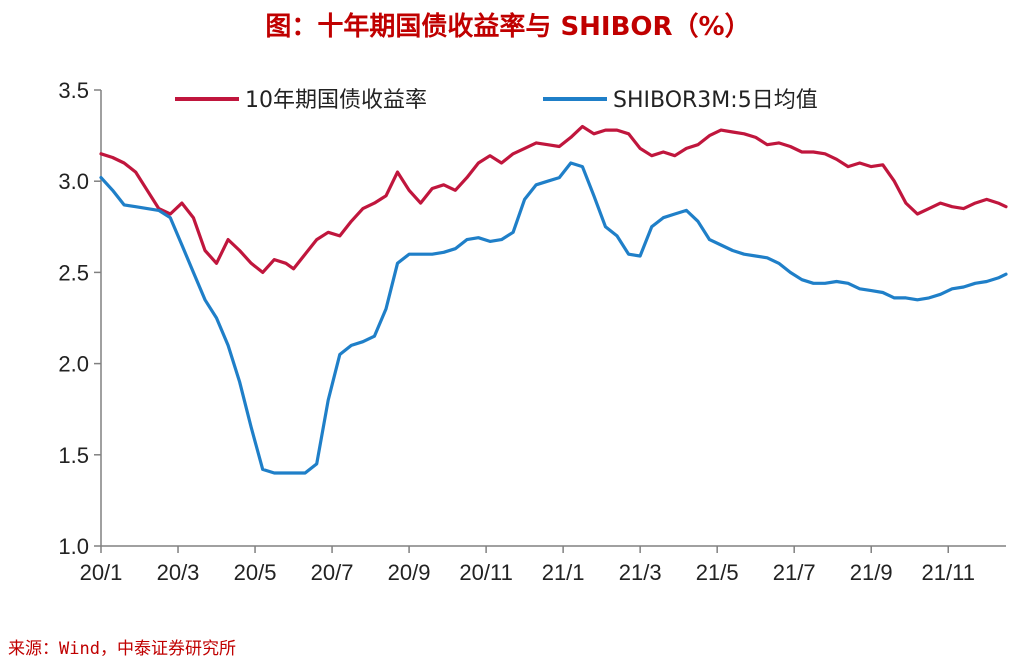 This screenshot has width=1016, height=665. What do you see at coordinates (409, 572) in the screenshot?
I see `x-tick-label: 20/9` at bounding box center [409, 572].